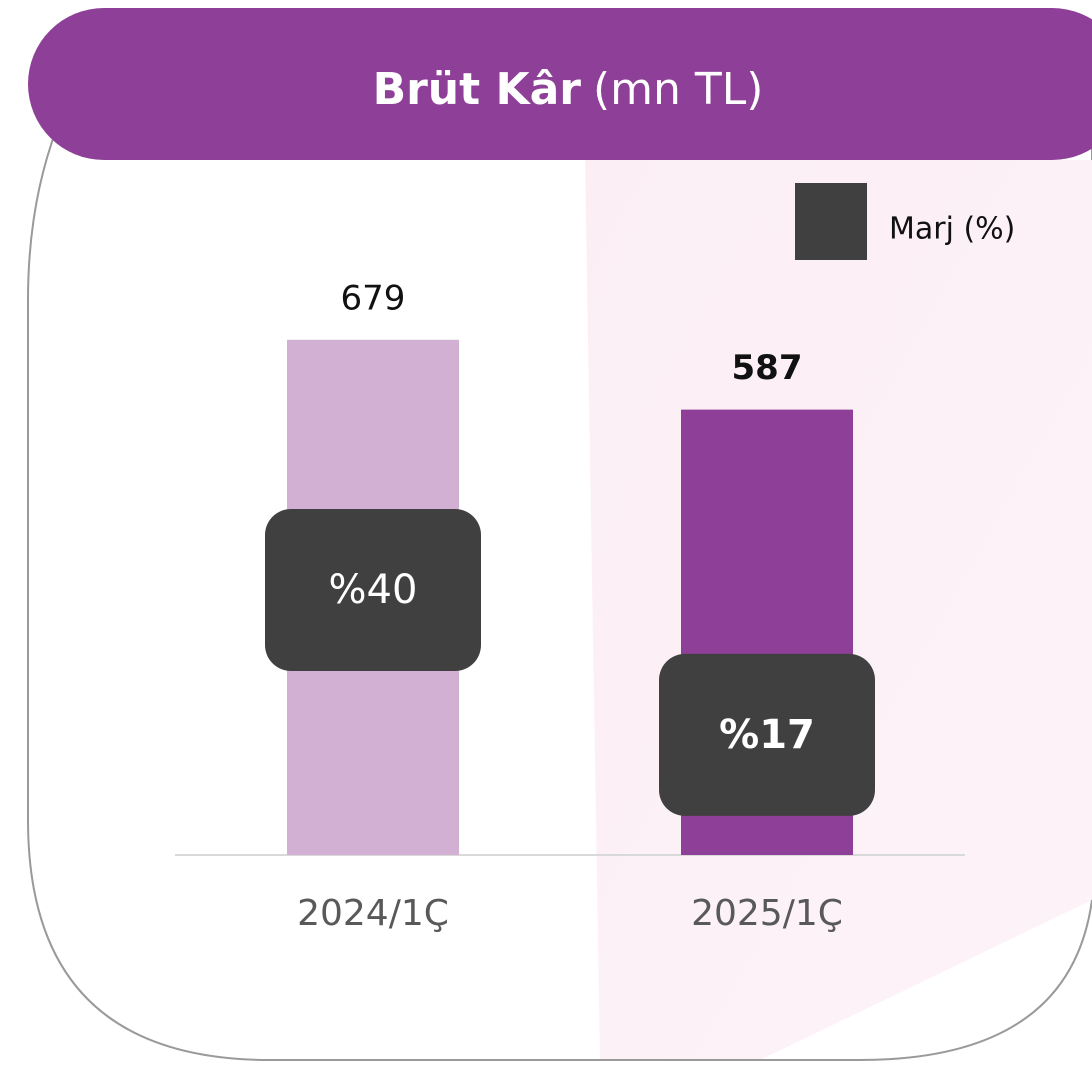 The height and width of the screenshot is (1066, 1092). What do you see at coordinates (767, 913) in the screenshot?
I see `x-tick-label: 2025/1Ç` at bounding box center [767, 913].